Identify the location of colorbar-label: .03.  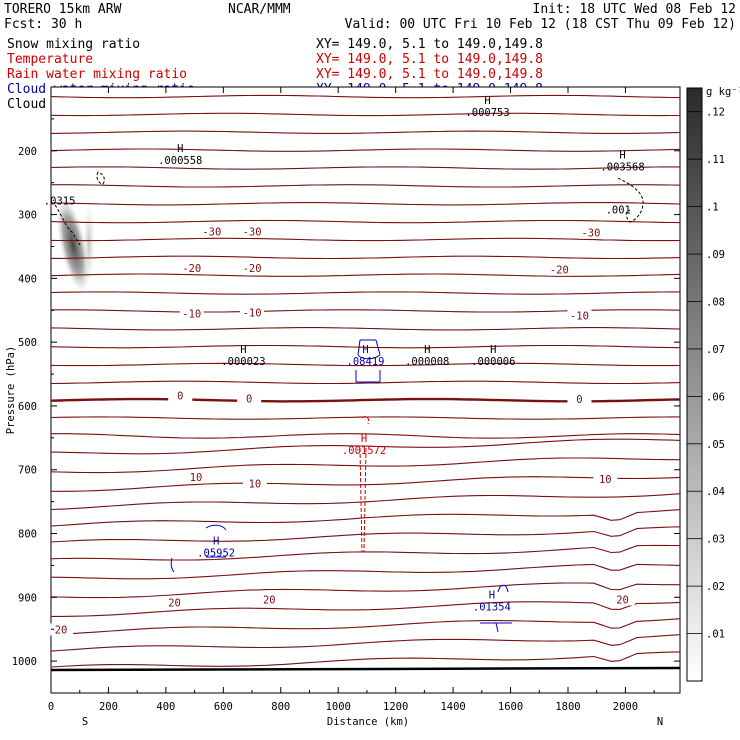
(715, 540).